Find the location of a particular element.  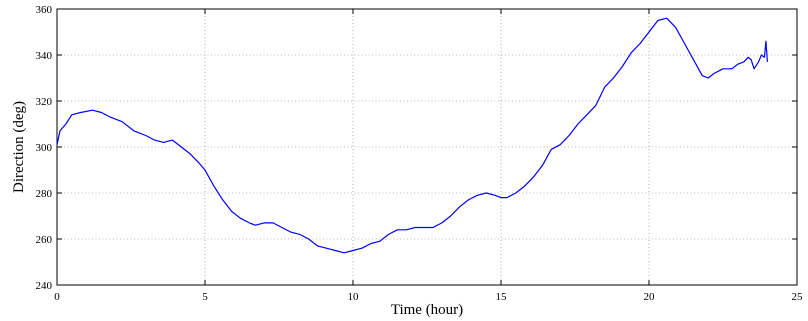

y-tick-label: 300 is located at coordinates (44, 148).